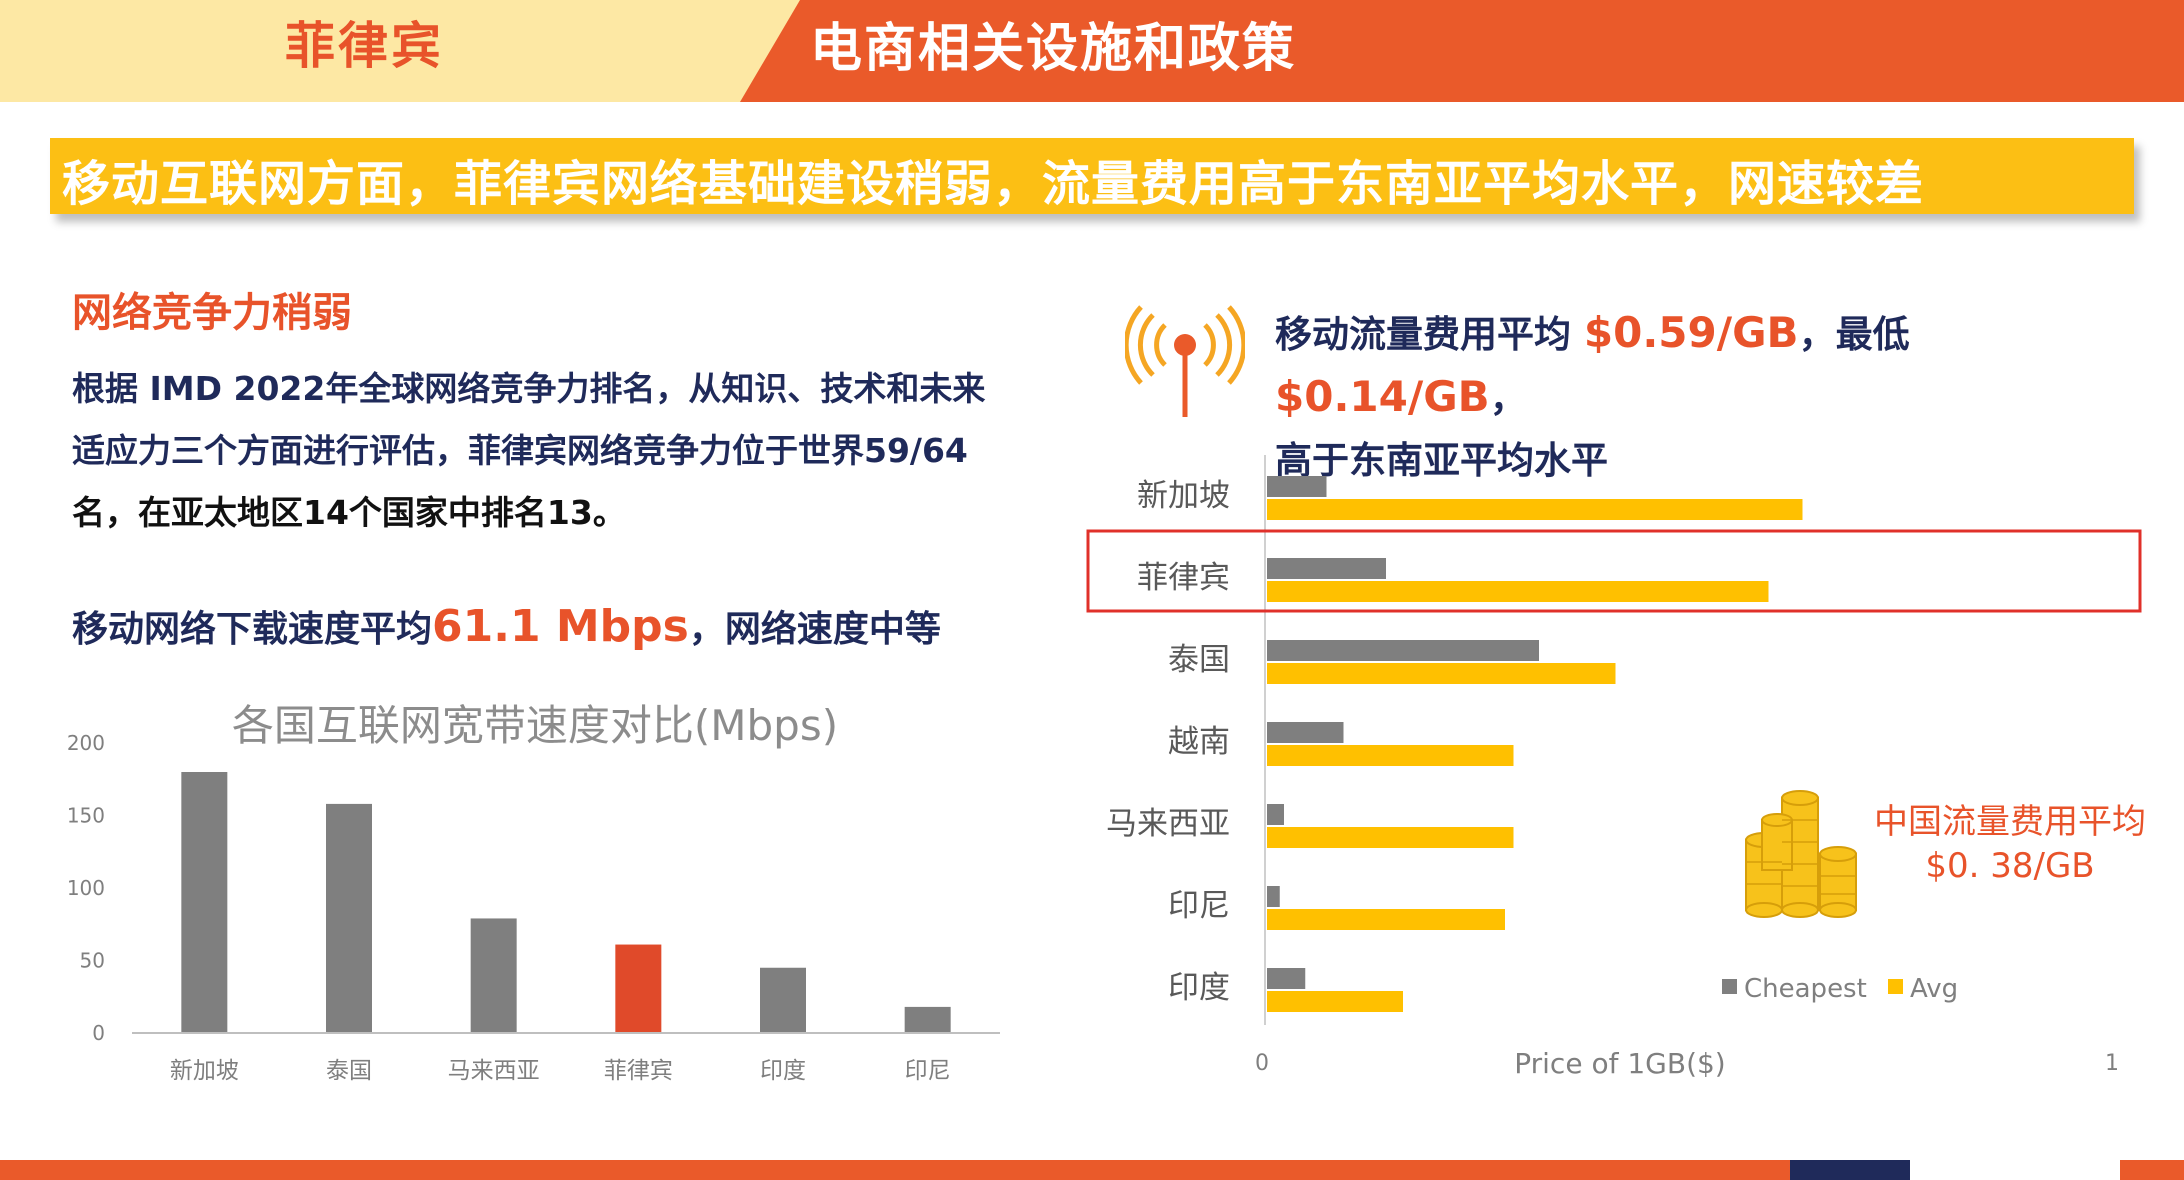 The height and width of the screenshot is (1180, 2184). Describe the element at coordinates (204, 1071) in the screenshot. I see `x-tick-label: 新加坡` at that location.